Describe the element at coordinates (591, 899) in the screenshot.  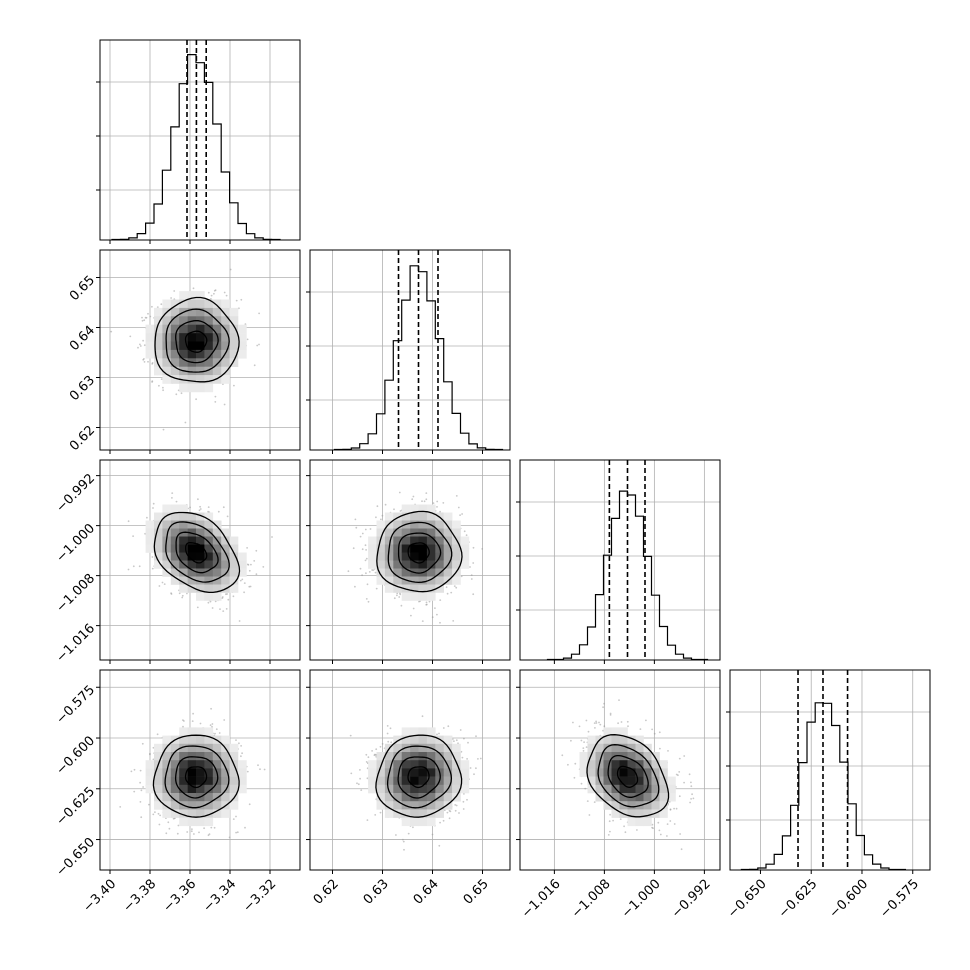
I see `x-tick-label: −1.008` at that location.